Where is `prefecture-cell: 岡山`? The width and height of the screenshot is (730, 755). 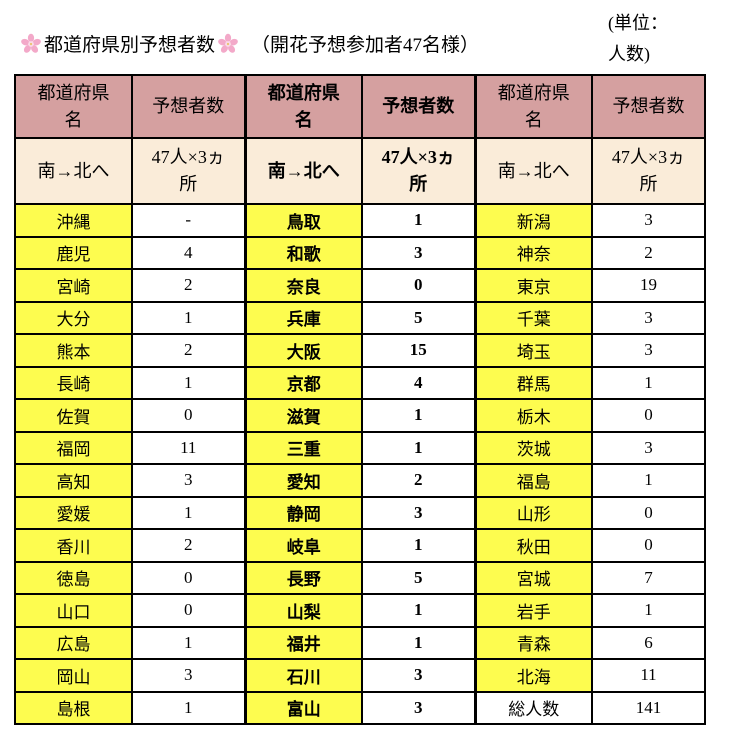
prefecture-cell: 岡山 is located at coordinates (73, 675).